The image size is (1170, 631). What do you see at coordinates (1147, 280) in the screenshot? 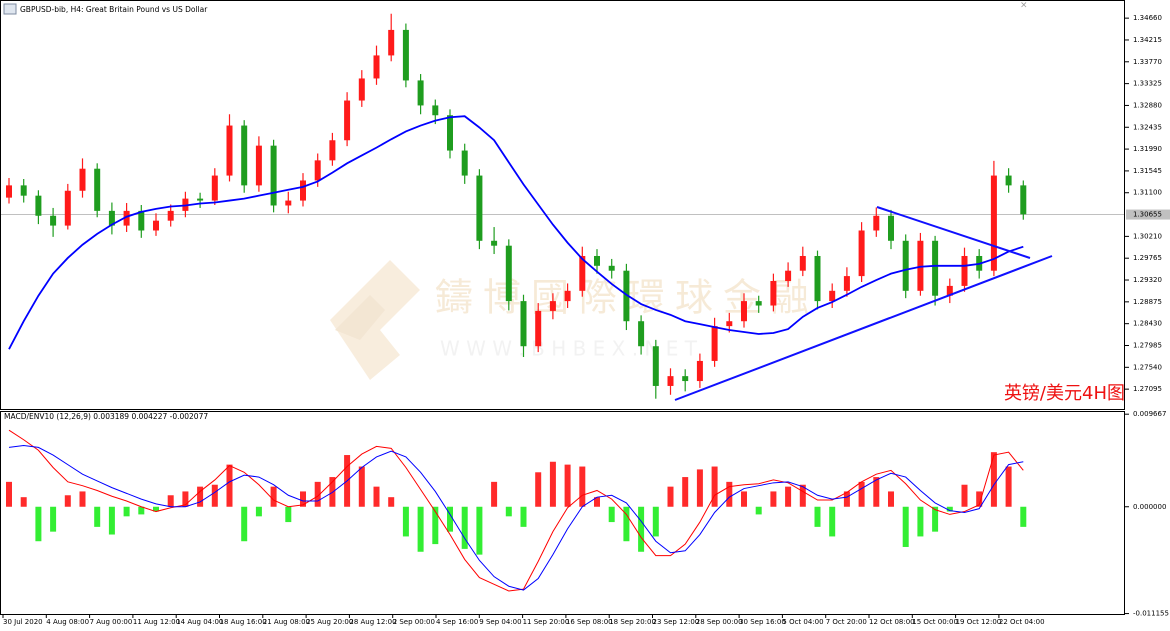
I see `y-tick-label: 1.29320` at bounding box center [1147, 280].